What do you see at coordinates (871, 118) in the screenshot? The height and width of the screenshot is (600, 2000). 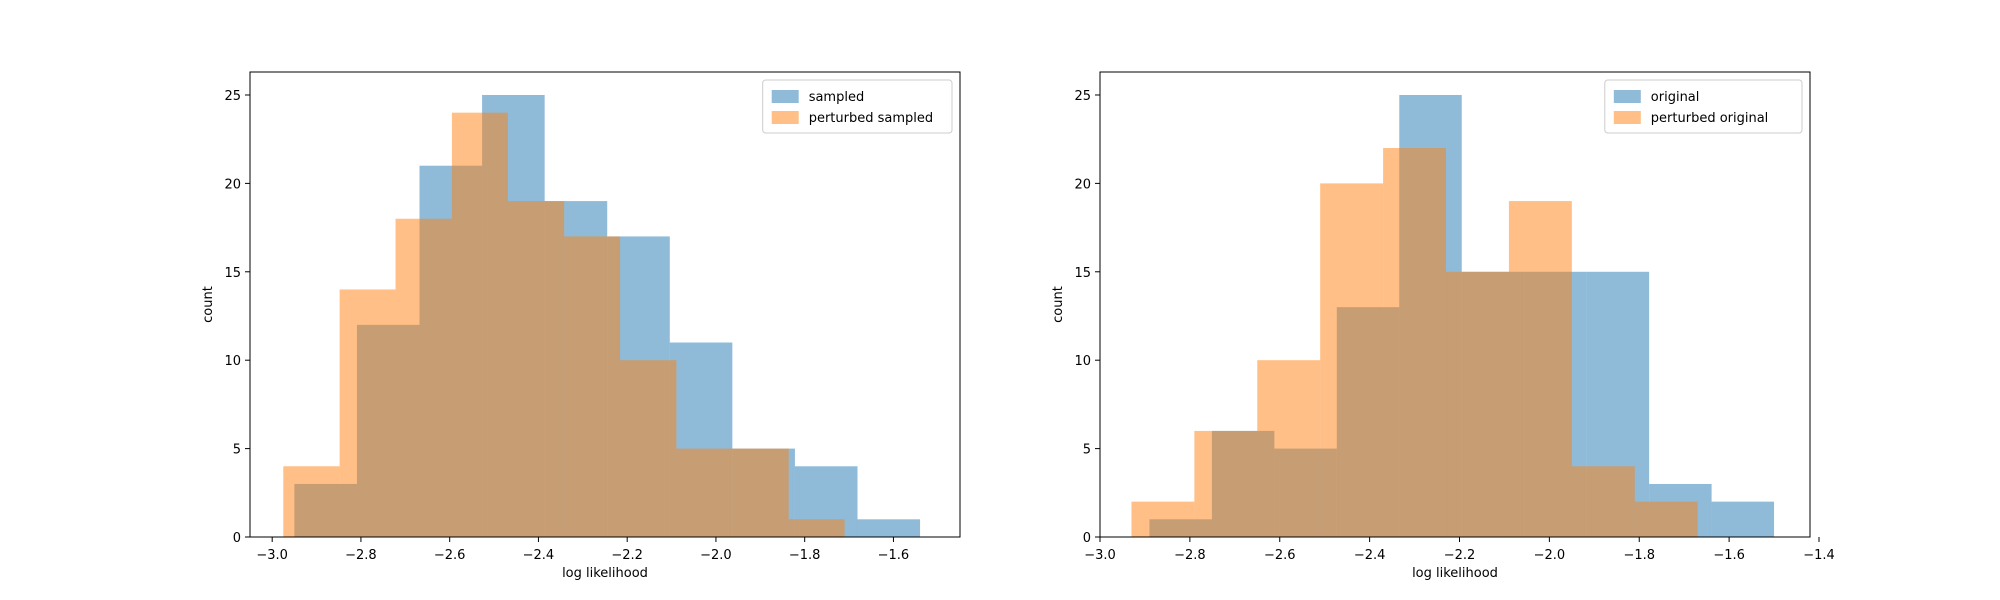 I see `legend-label: perturbed sampled` at bounding box center [871, 118].